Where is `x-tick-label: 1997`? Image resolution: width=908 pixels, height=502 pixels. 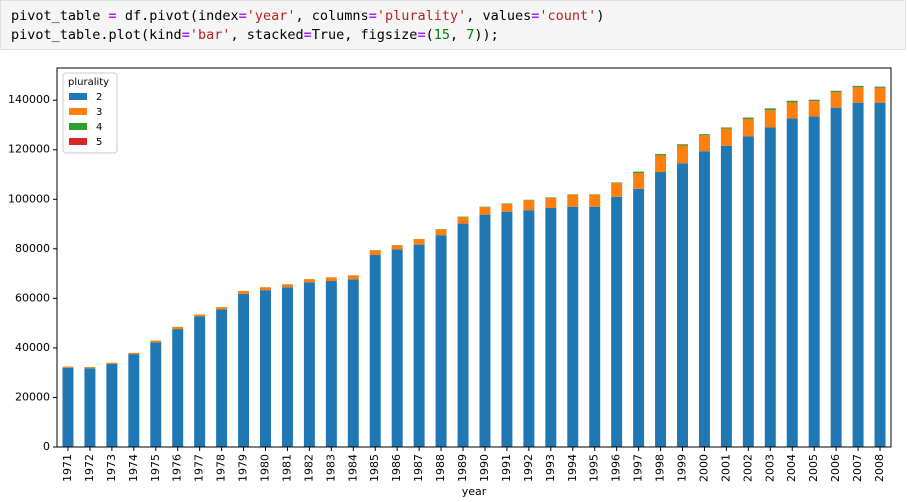 x-tick-label: 1997 is located at coordinates (638, 468).